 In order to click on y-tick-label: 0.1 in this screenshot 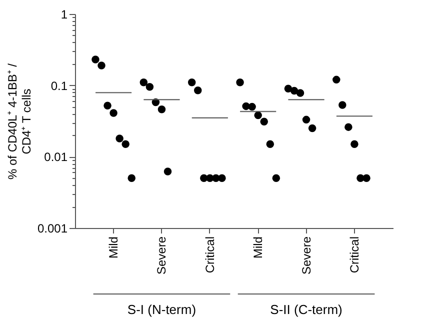, I will do `click(59, 85)`.